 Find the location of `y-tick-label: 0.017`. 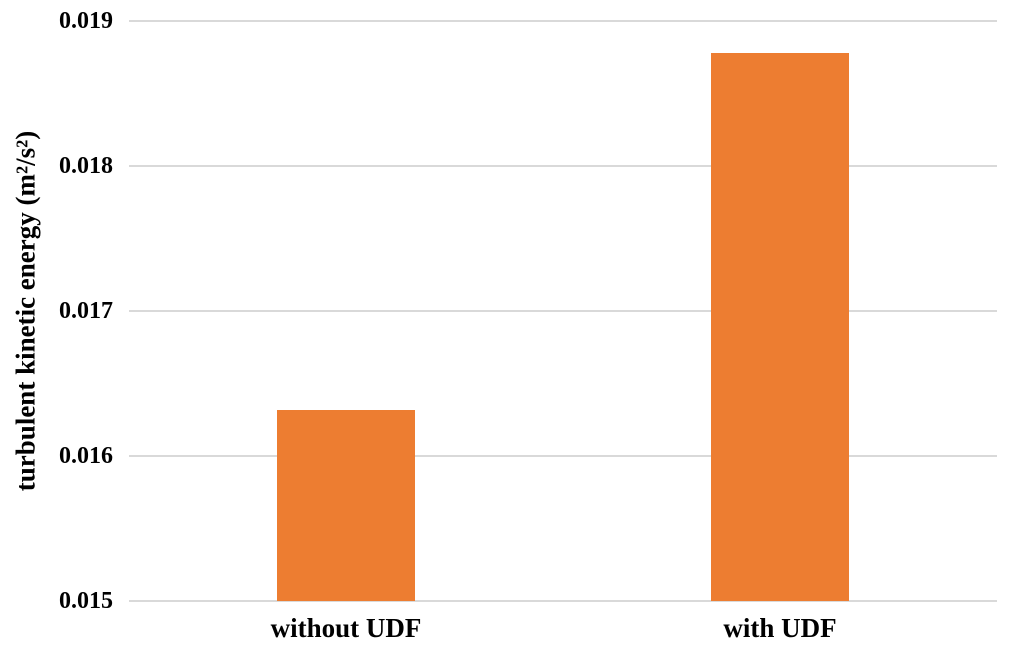

y-tick-label: 0.017 is located at coordinates (86, 311).